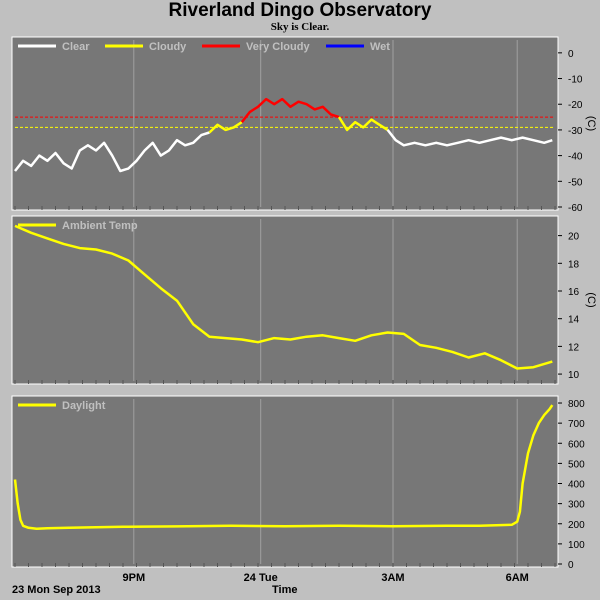  Describe the element at coordinates (574, 237) in the screenshot. I see `y-tick-label-ambient-0: 20` at that location.